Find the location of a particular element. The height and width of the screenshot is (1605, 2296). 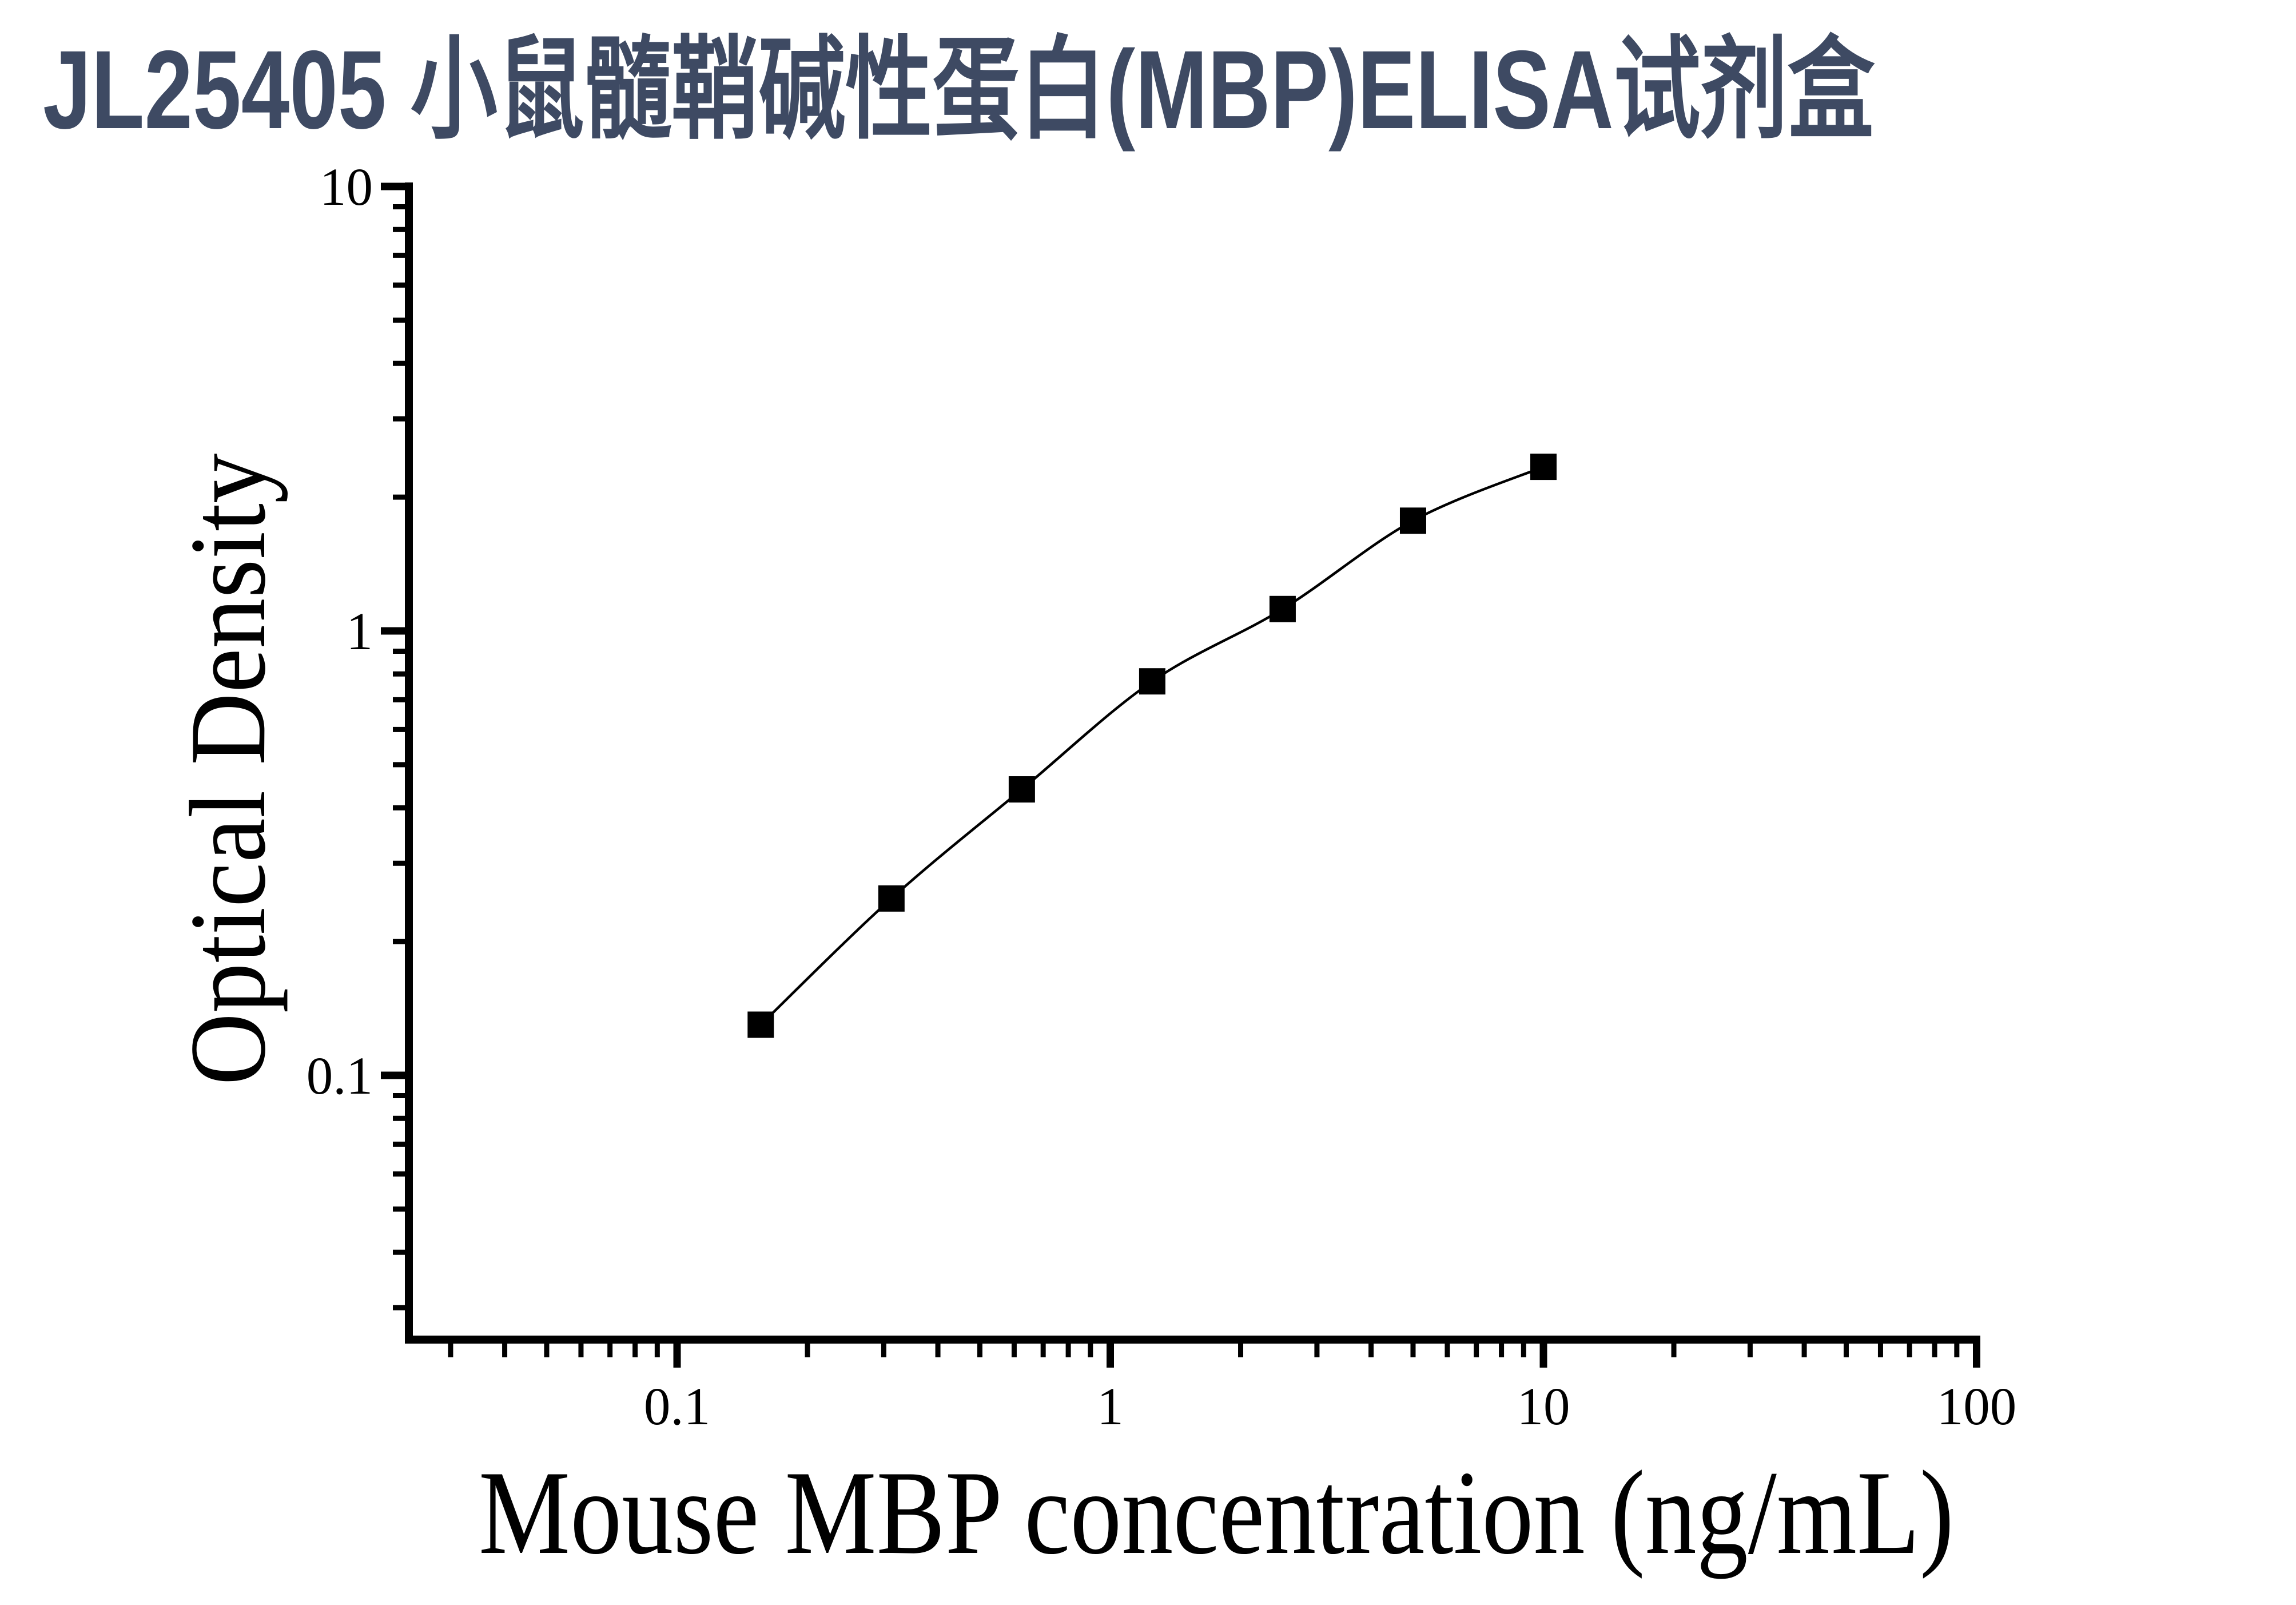

y-tick-label: 1 is located at coordinates (360, 631).